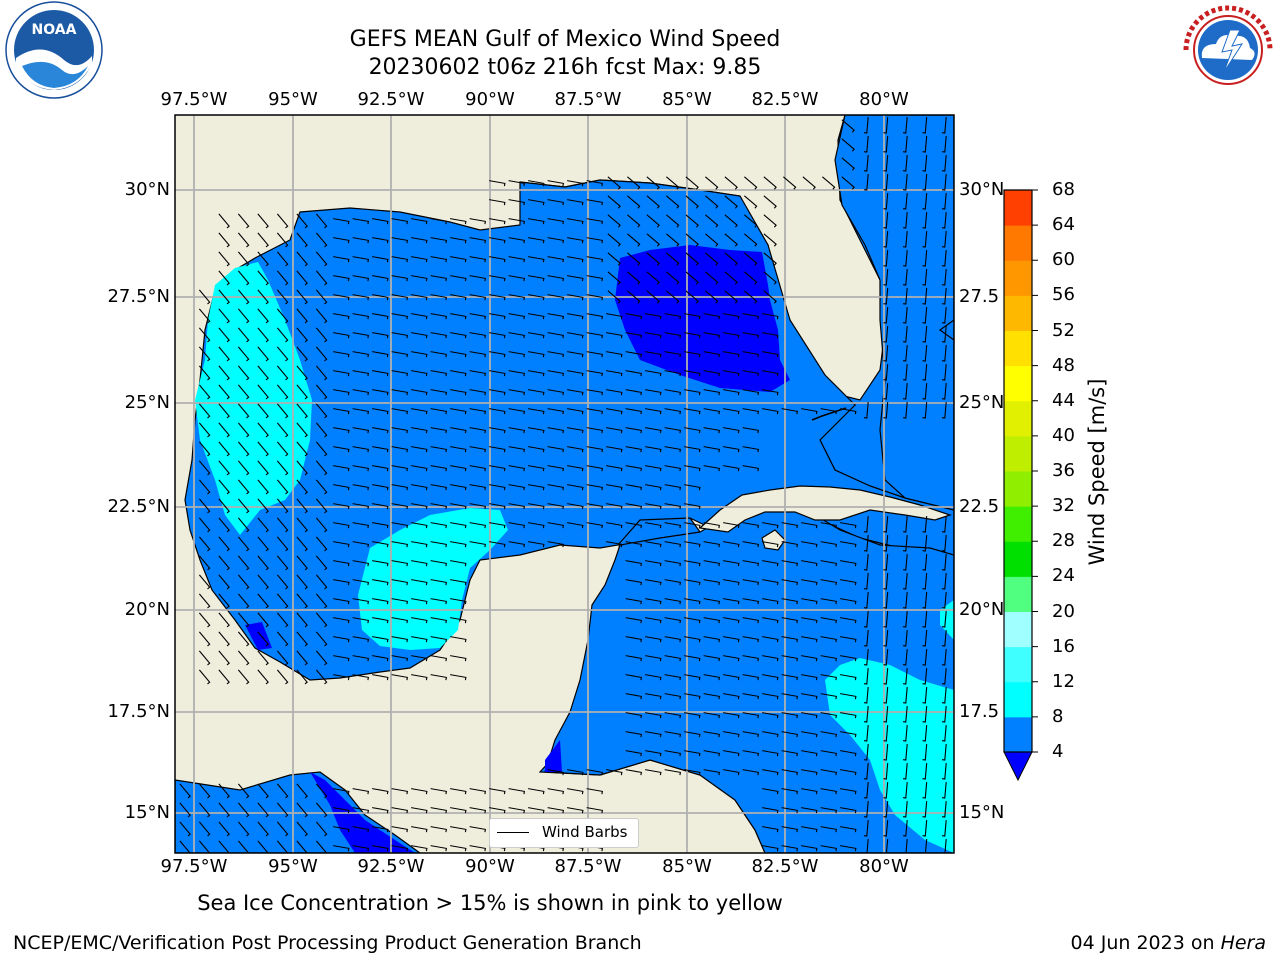 This screenshot has width=1280, height=960. What do you see at coordinates (1063, 435) in the screenshot?
I see `colorbar-tick-label: 40` at bounding box center [1063, 435].